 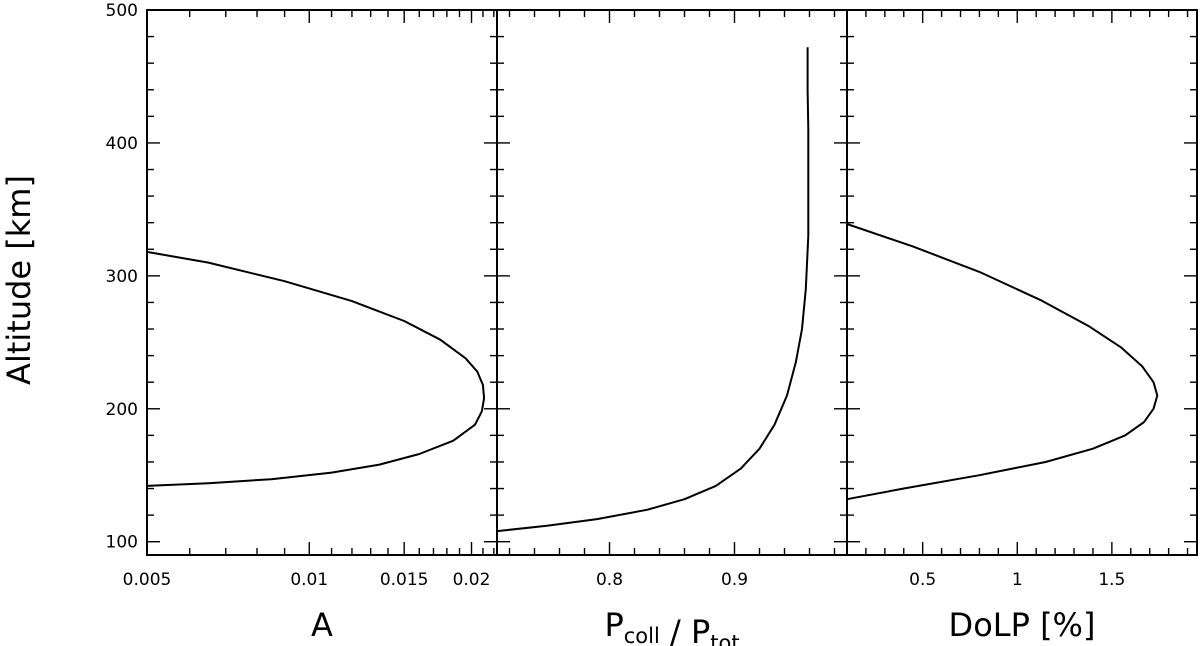 What do you see at coordinates (472, 580) in the screenshot?
I see `x-tick-label: 0.02` at bounding box center [472, 580].